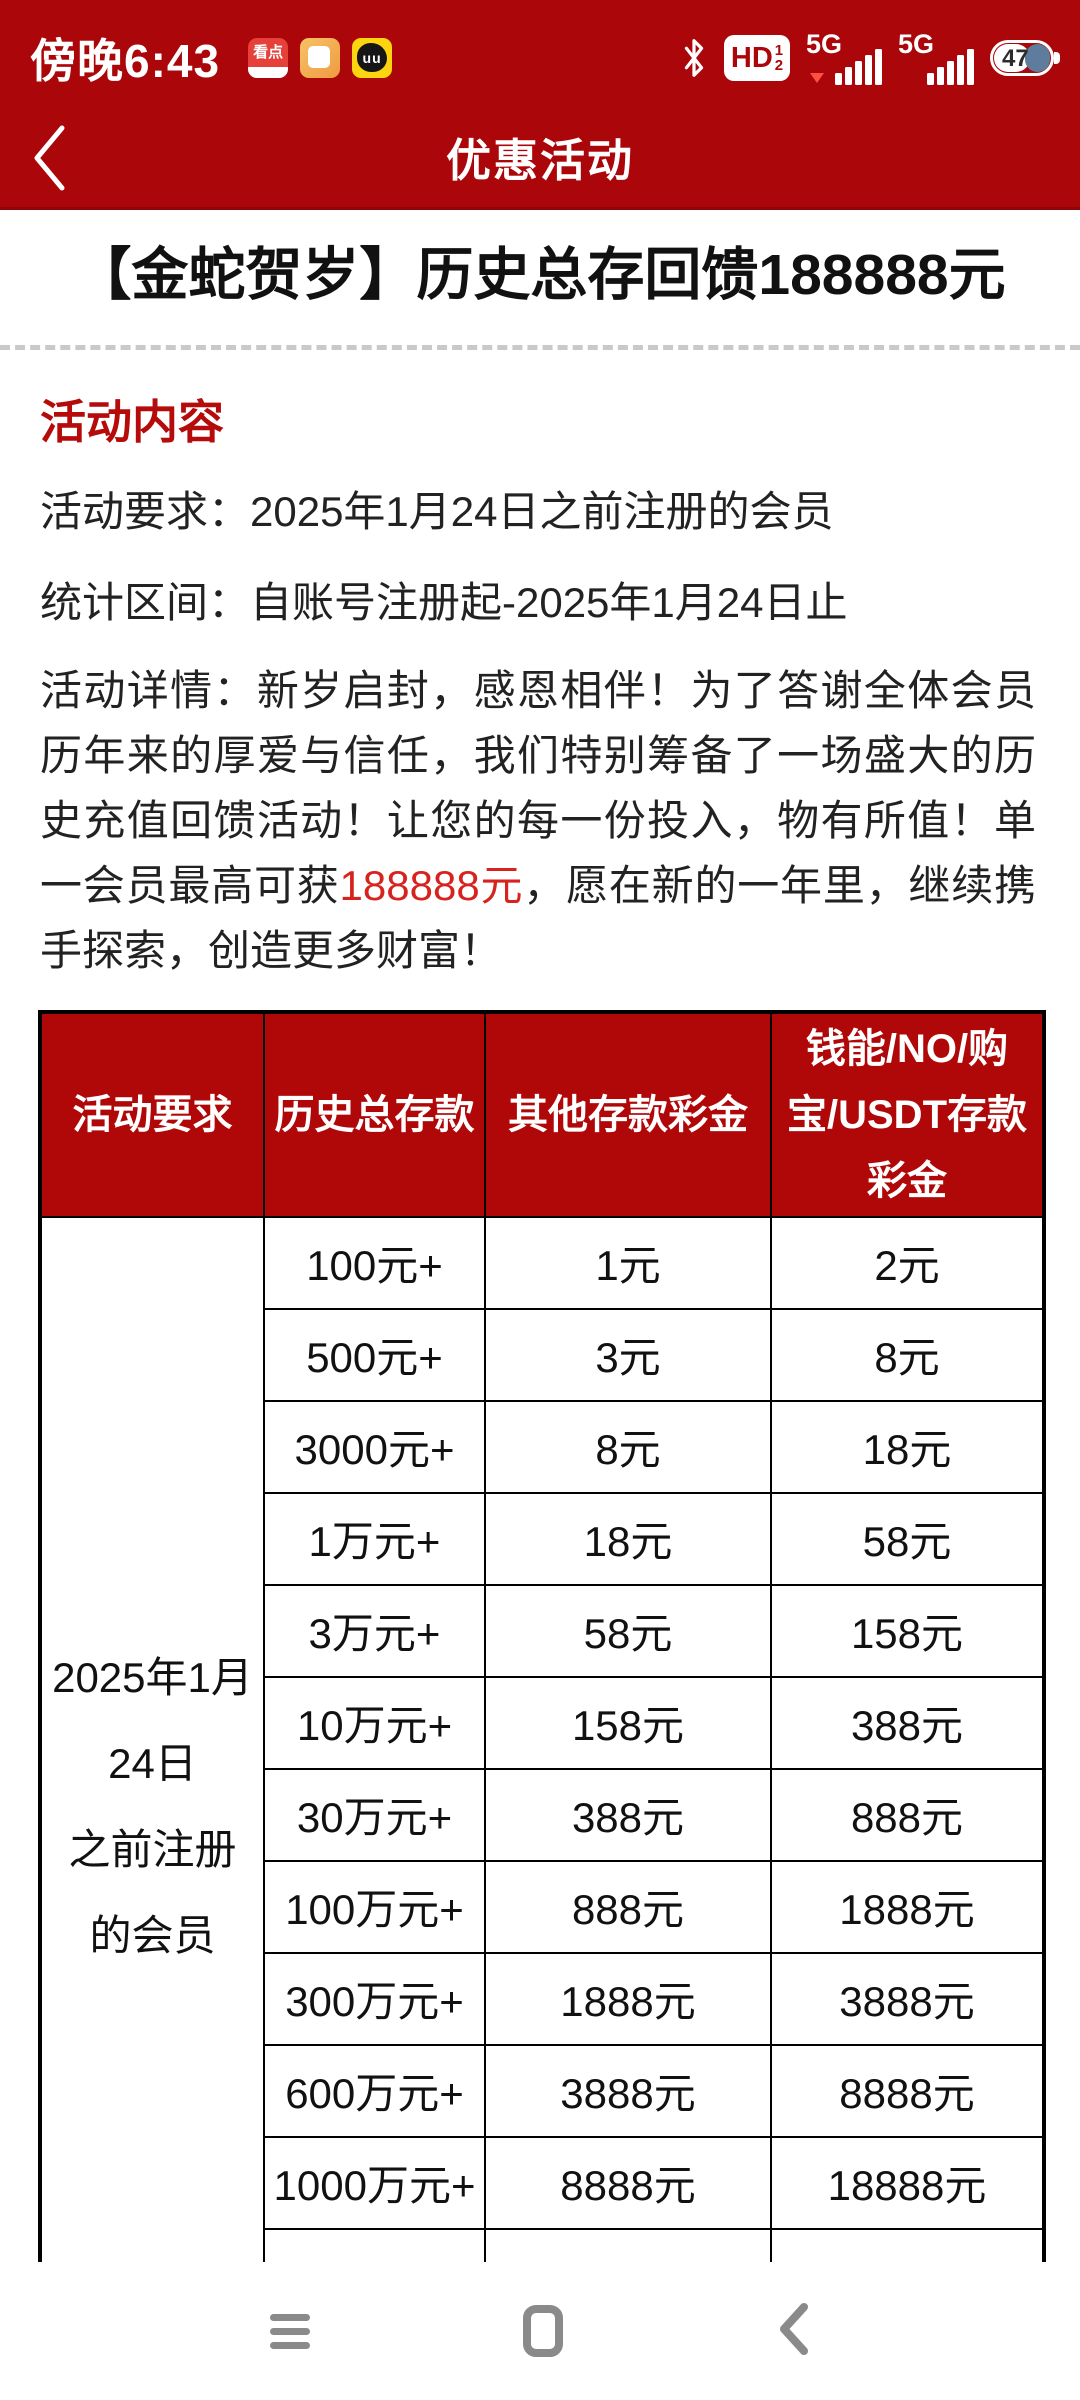 The width and height of the screenshot is (1080, 2400). What do you see at coordinates (779, 50) in the screenshot?
I see `sim1-label: 1` at bounding box center [779, 50].